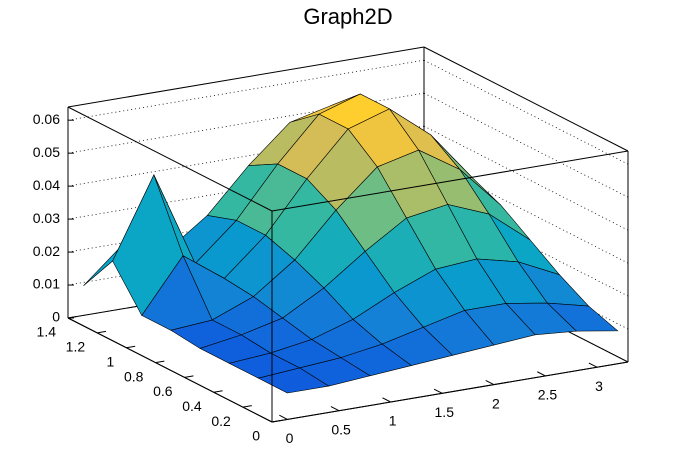 The height and width of the screenshot is (472, 696). What do you see at coordinates (221, 421) in the screenshot?
I see `y-tick-label: 0.2` at bounding box center [221, 421].